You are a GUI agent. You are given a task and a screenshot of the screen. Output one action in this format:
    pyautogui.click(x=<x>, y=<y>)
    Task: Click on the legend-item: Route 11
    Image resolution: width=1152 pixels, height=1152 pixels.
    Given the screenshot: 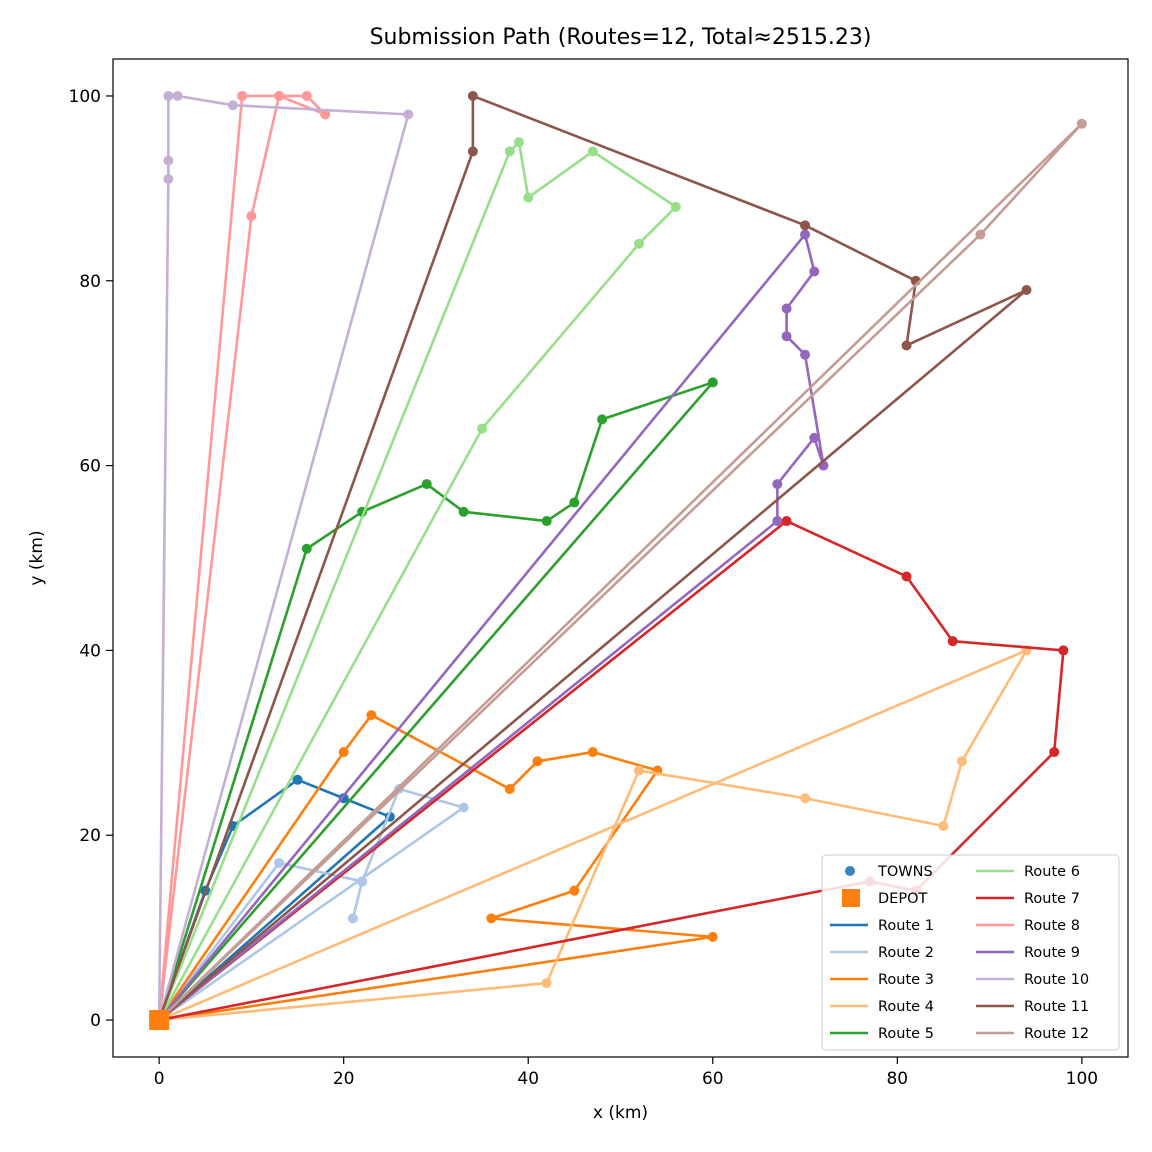 What is the action you would take?
    pyautogui.click(x=1032, y=1007)
    